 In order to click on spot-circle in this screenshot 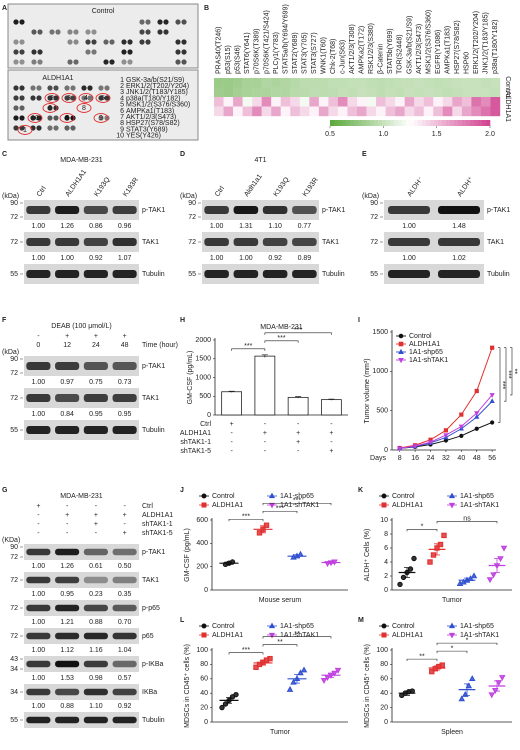, I will do `click(69, 98)`.